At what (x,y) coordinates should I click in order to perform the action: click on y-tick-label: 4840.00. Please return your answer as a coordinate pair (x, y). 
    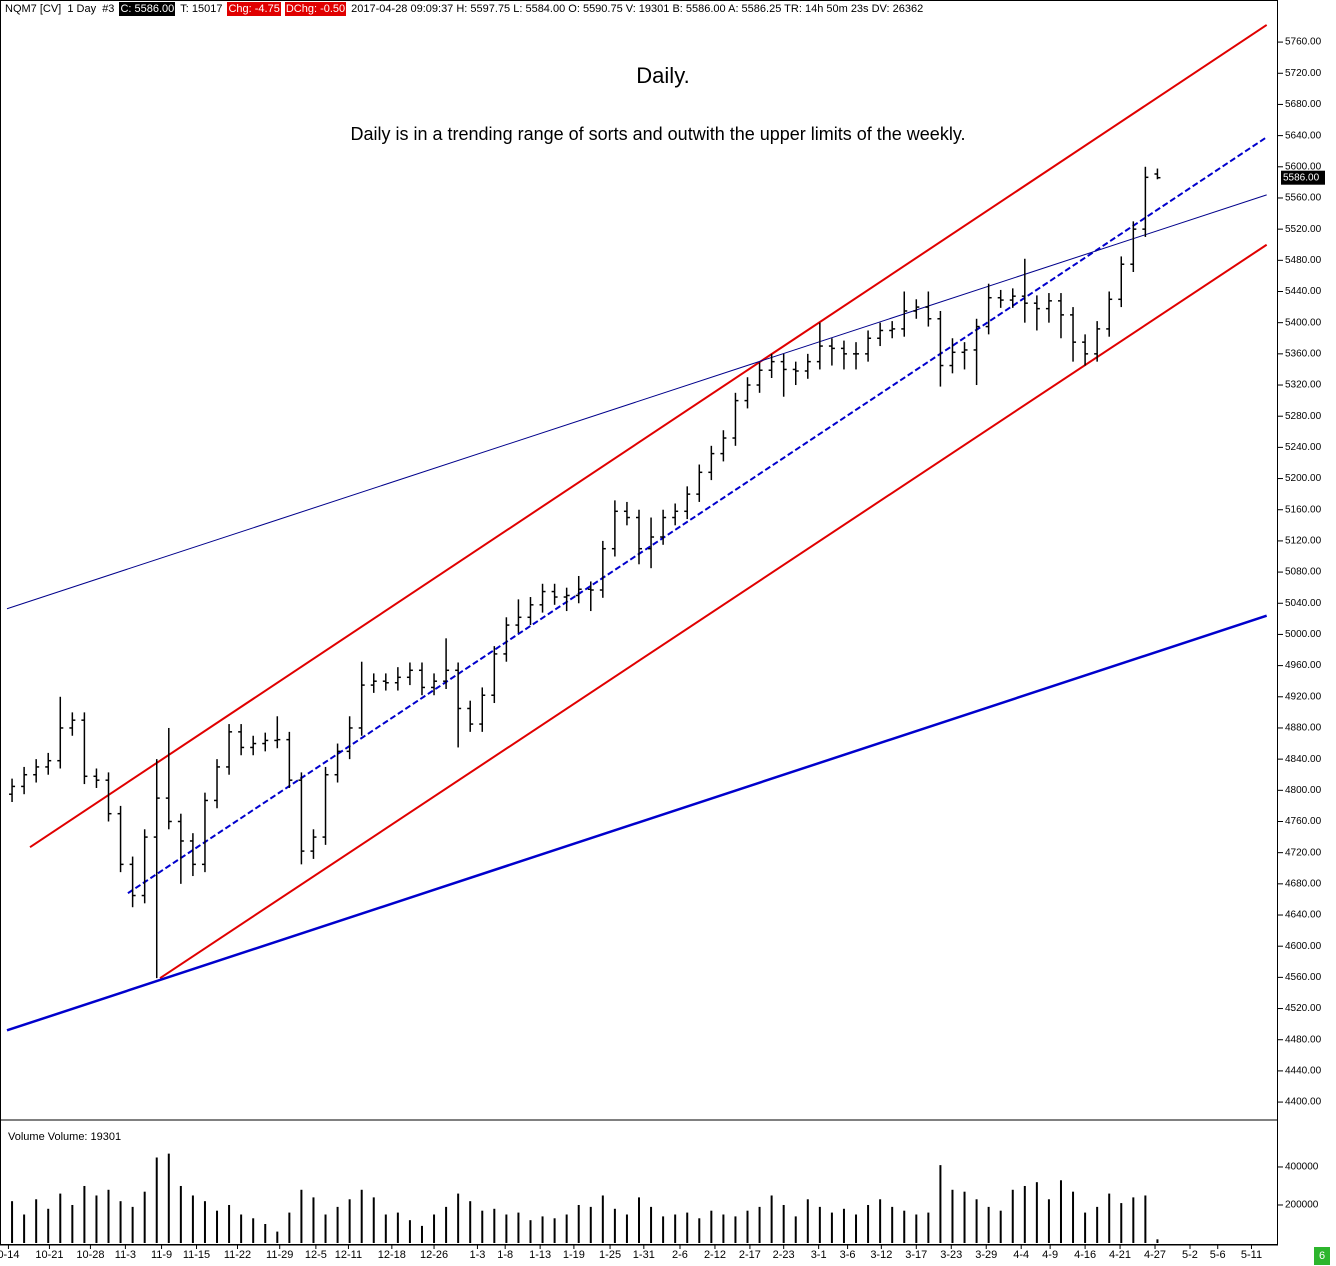
    Looking at the image, I should click on (1303, 759).